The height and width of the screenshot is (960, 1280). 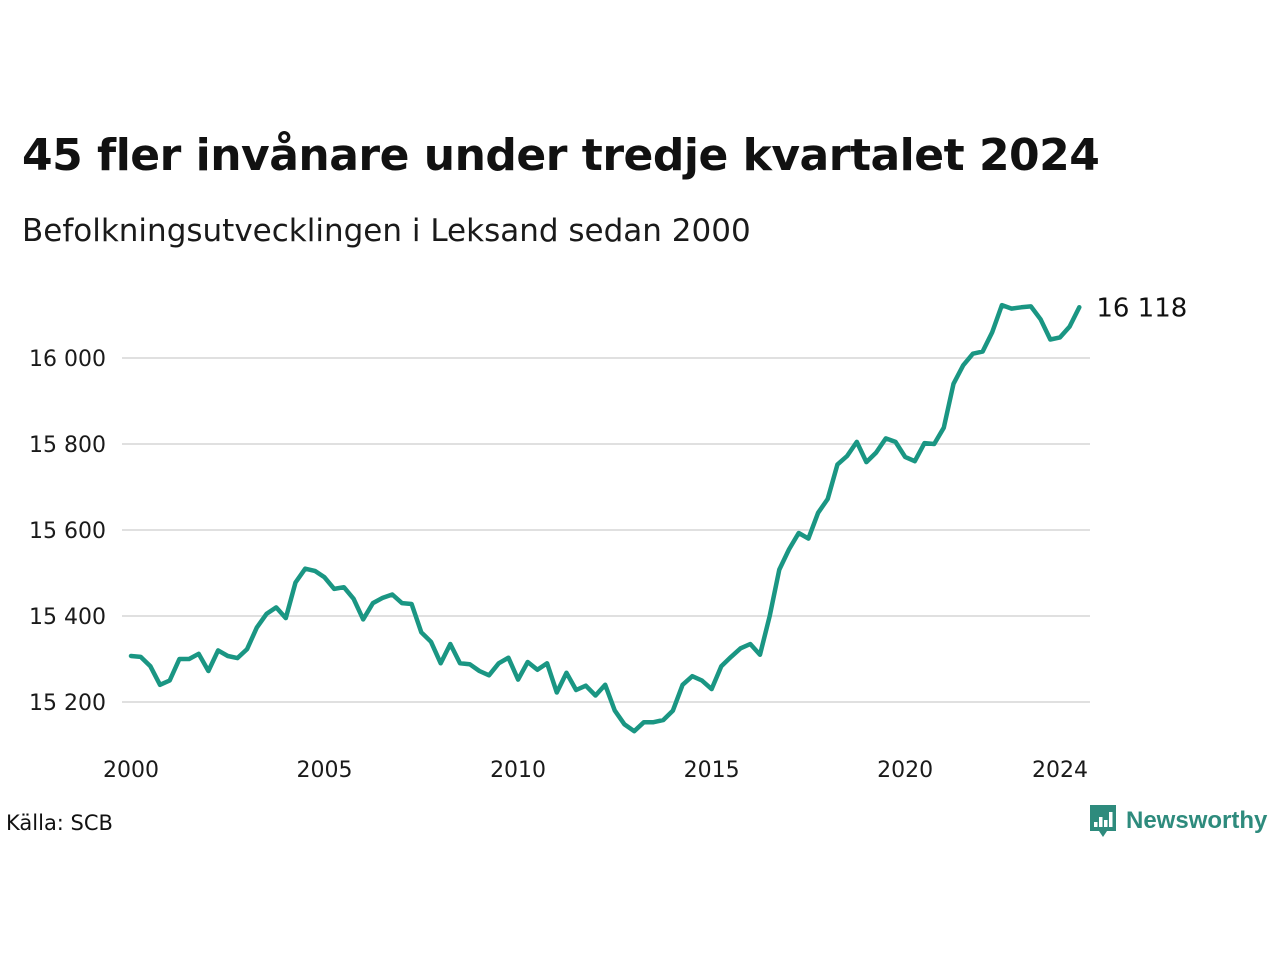 I want to click on y-tick-label: 15 600, so click(x=67, y=531).